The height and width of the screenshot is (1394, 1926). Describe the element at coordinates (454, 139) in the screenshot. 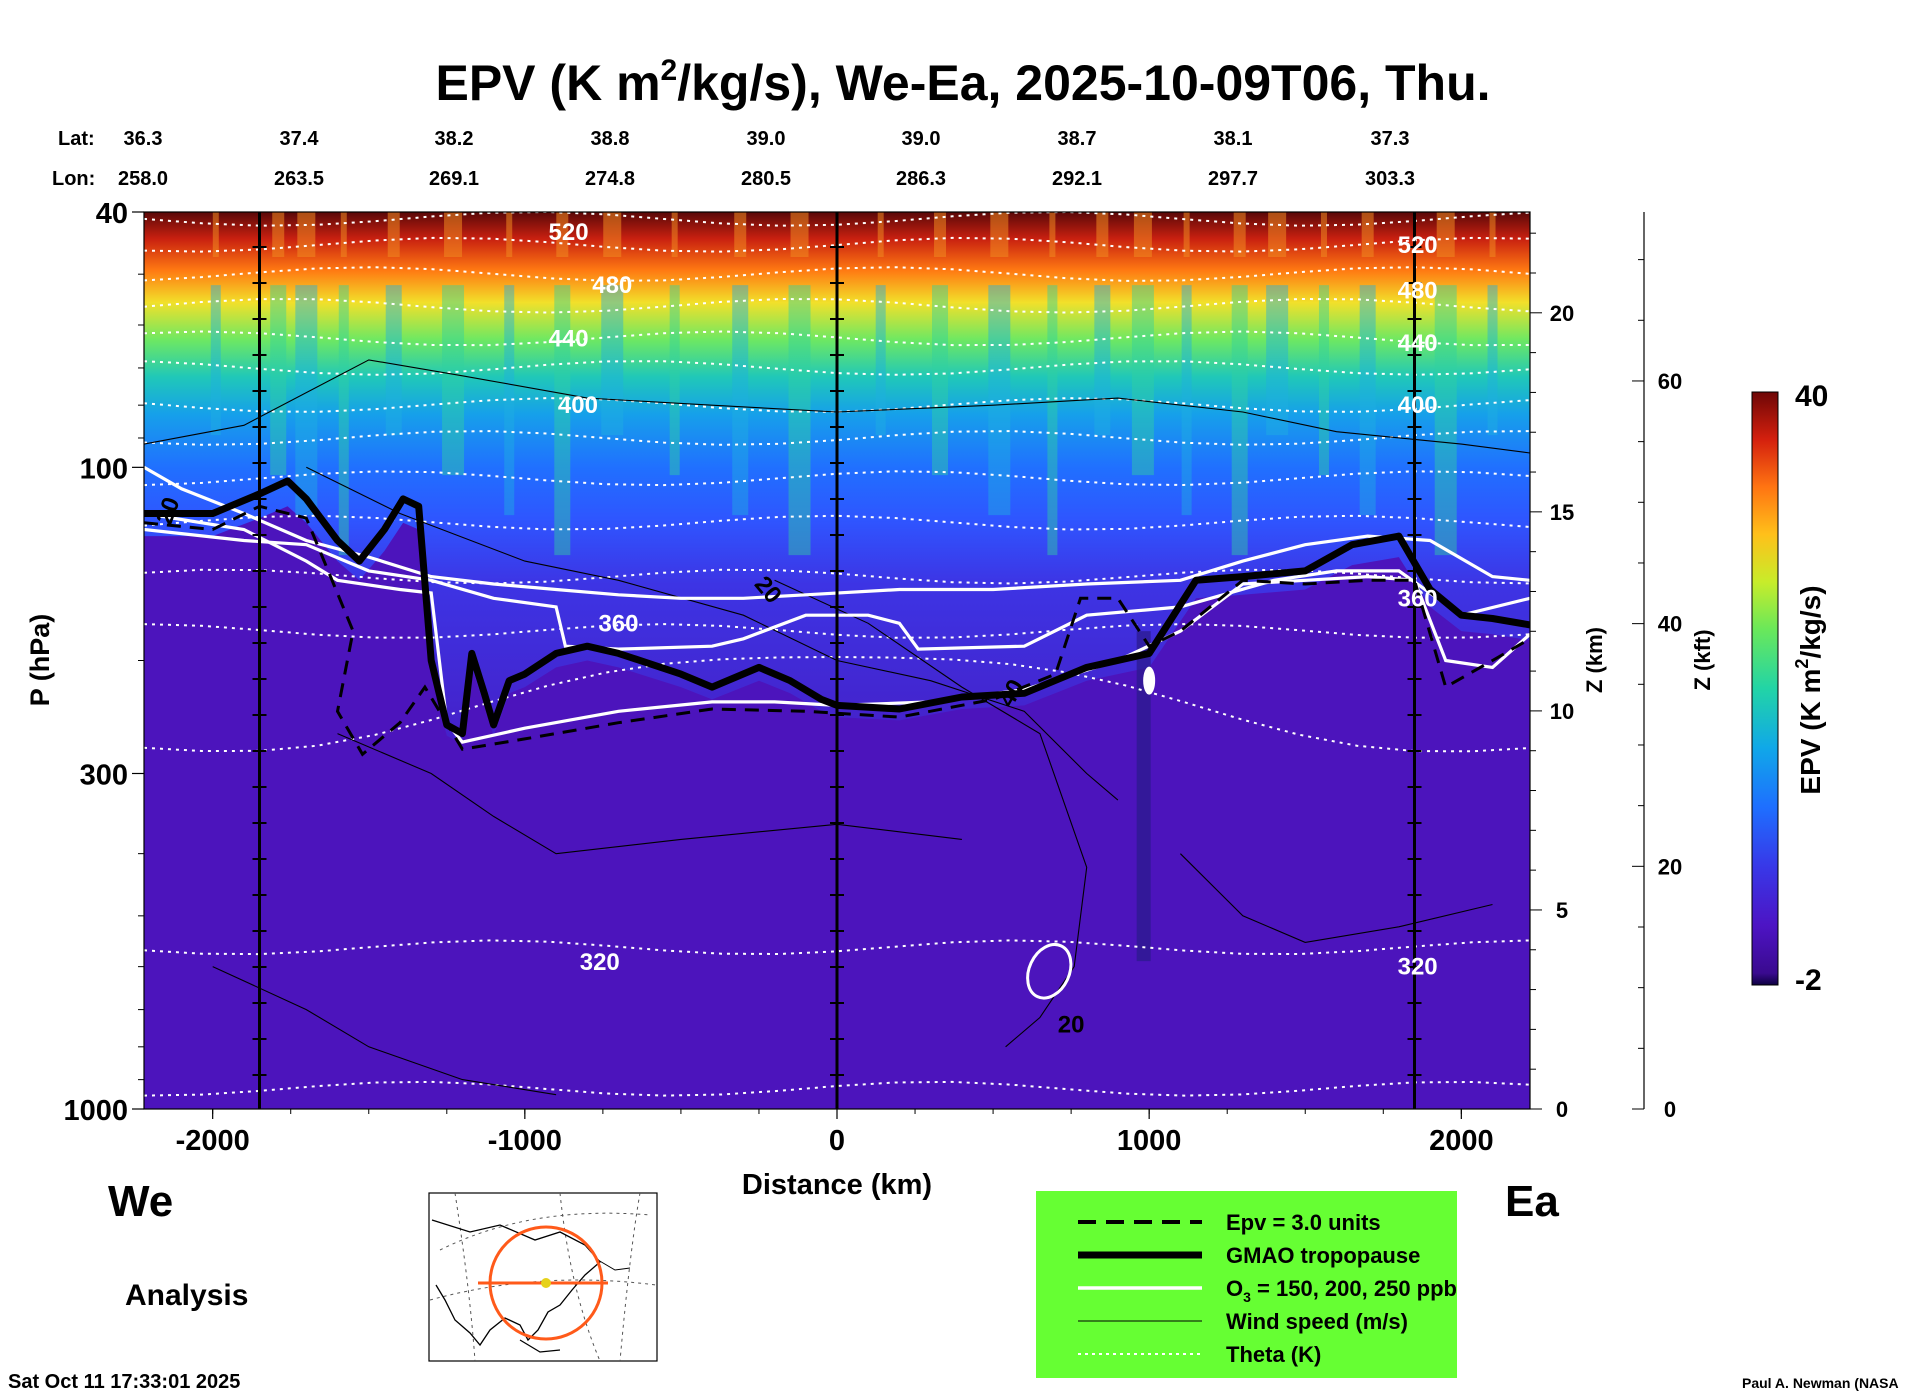

I see `lat-value: 38.2` at that location.